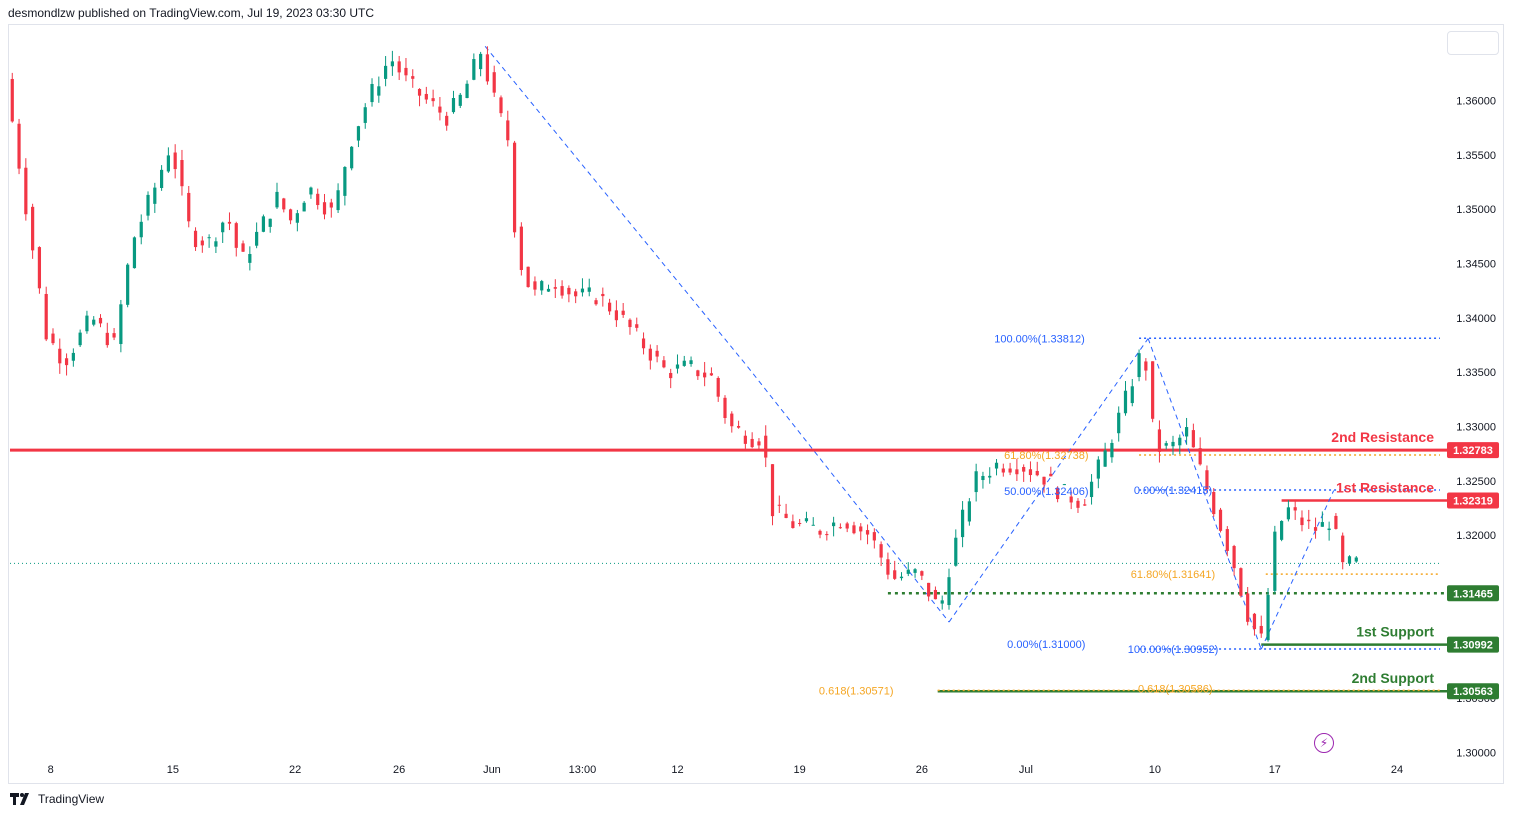 This screenshot has width=1513, height=818. Describe the element at coordinates (800, 770) in the screenshot. I see `time-axis-tick: 19` at that location.